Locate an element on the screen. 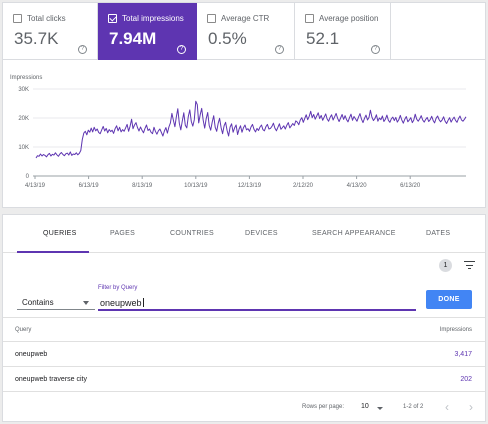  next-page-icon: › is located at coordinates (471, 407).